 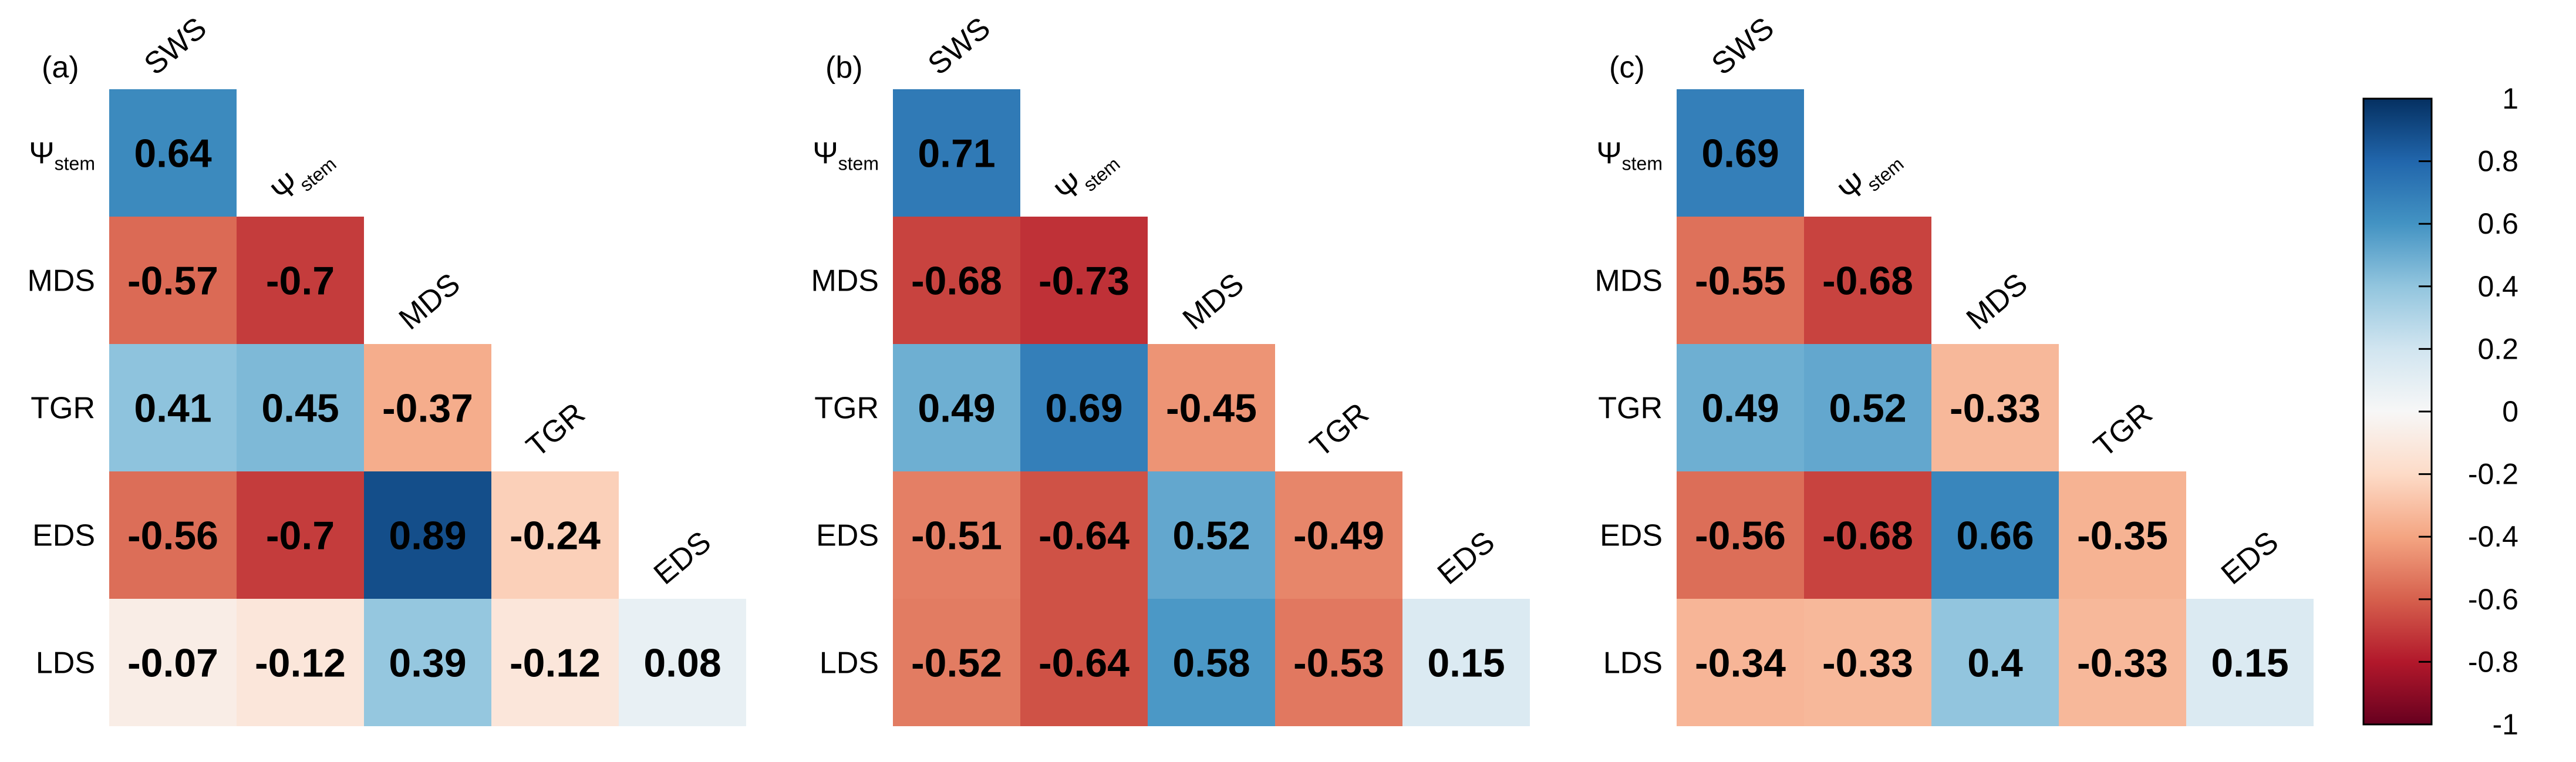 What do you see at coordinates (844, 67) in the screenshot?
I see `panel-label: (b)` at bounding box center [844, 67].